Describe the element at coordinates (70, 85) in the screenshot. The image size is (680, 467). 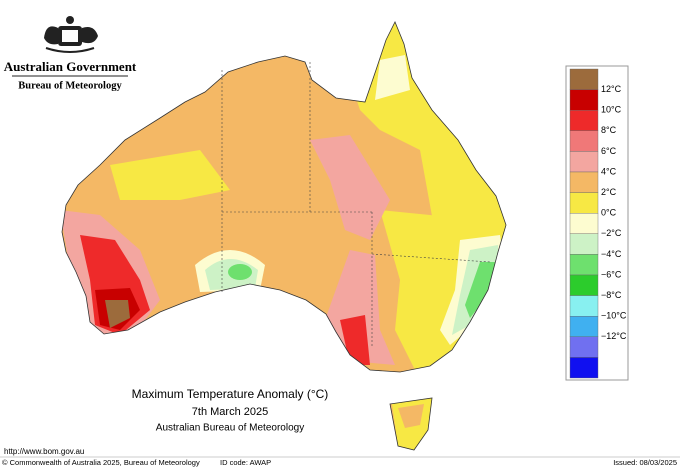
I see `agency-name: Bureau of Meteorology` at that location.